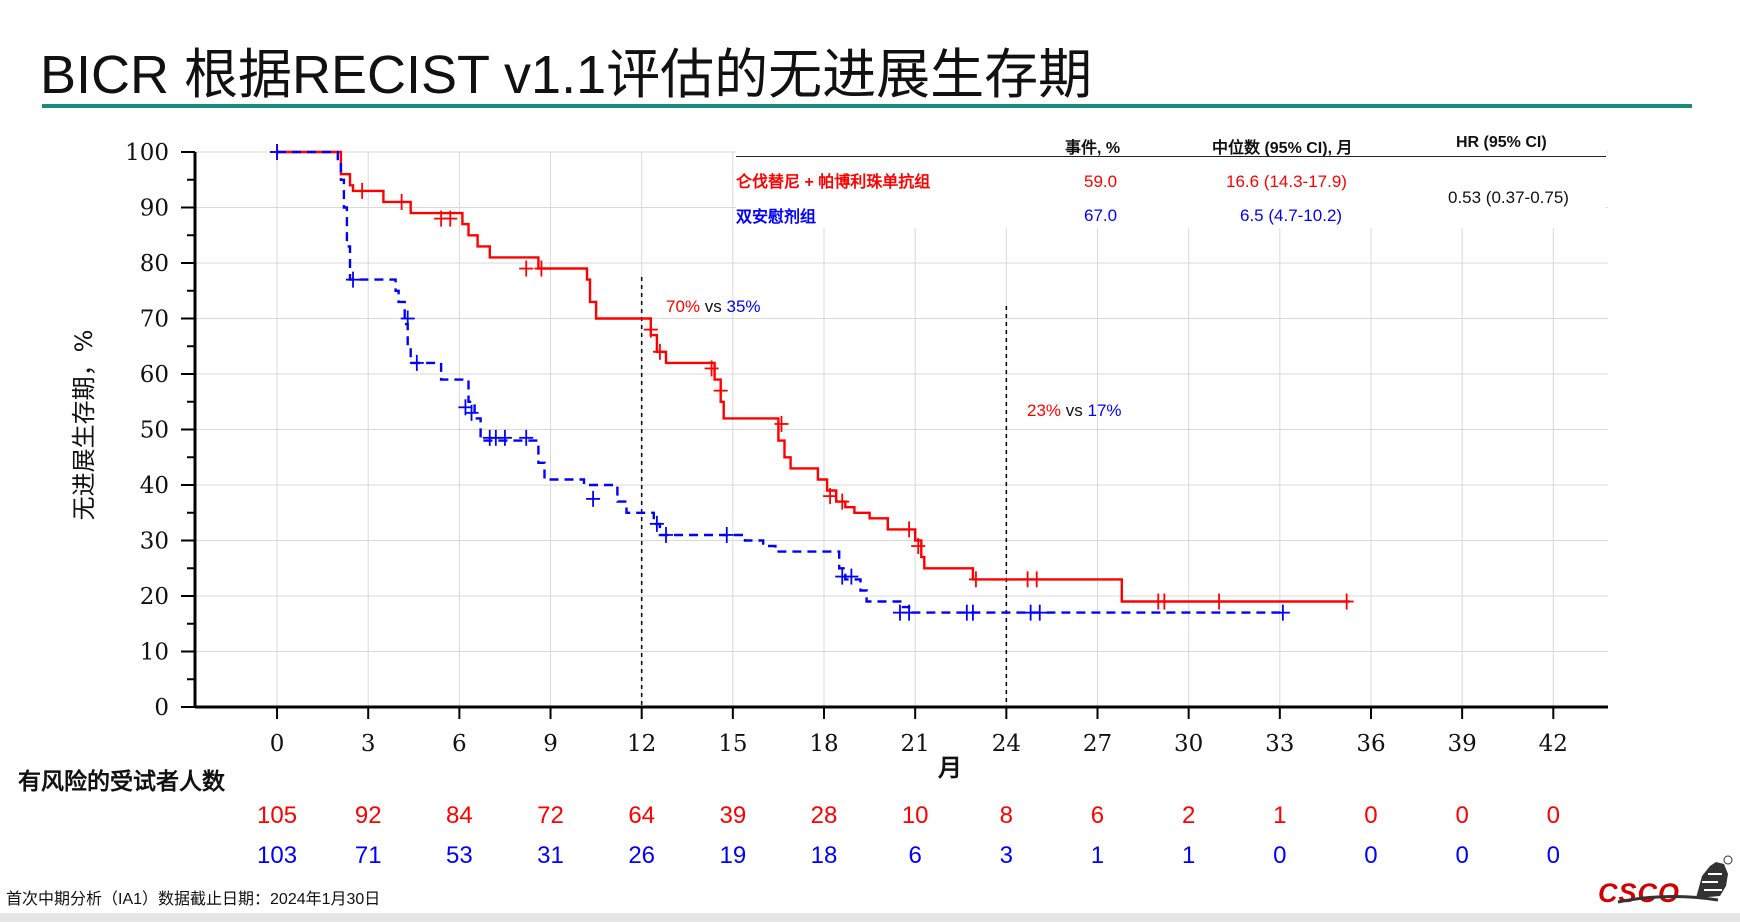 The width and height of the screenshot is (1740, 922). What do you see at coordinates (277, 855) in the screenshot?
I see `risk-count: 103` at bounding box center [277, 855].